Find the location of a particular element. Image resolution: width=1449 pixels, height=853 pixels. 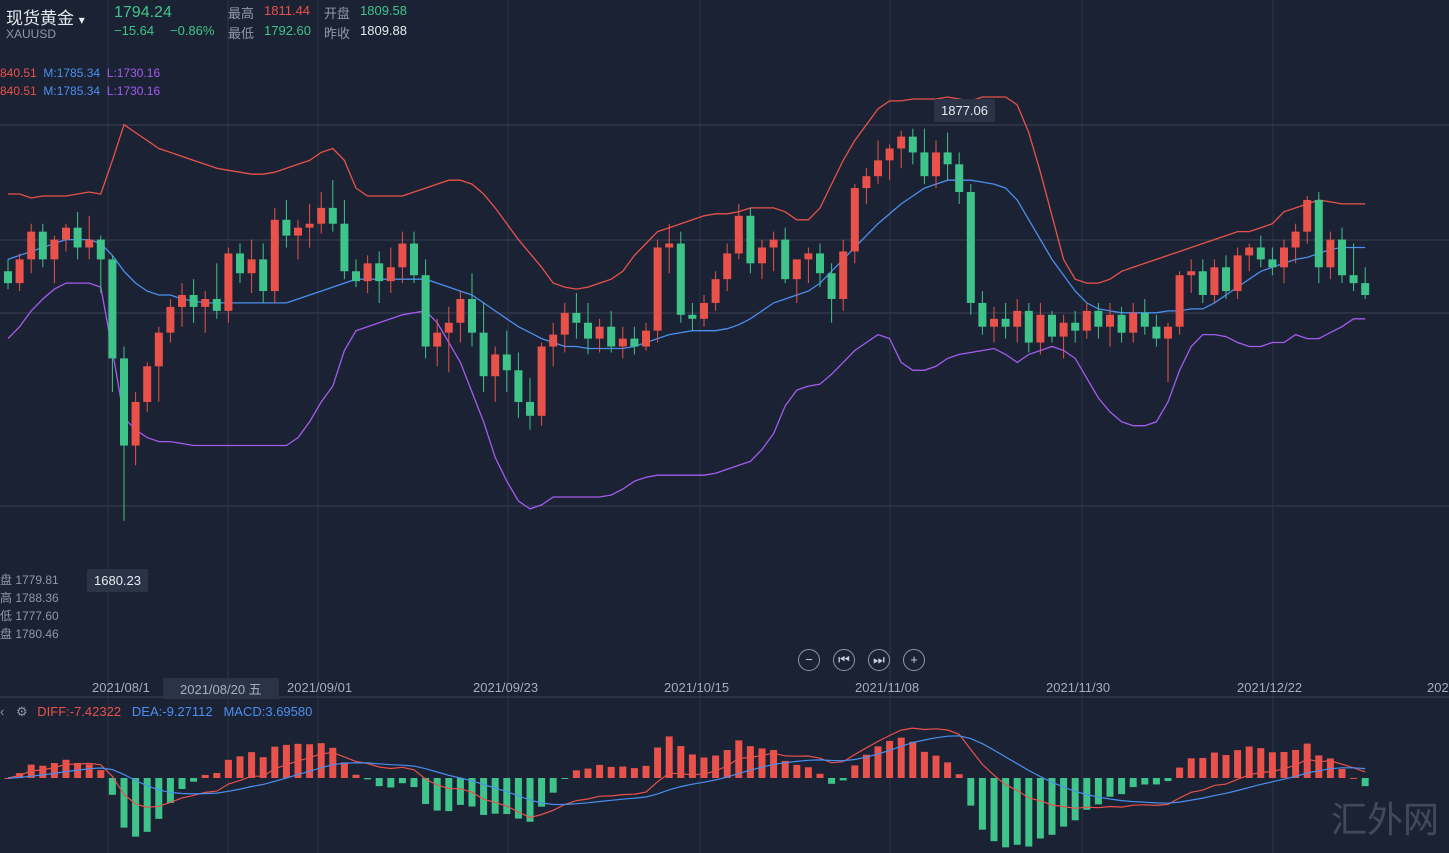

settings-gear-icon: ⚙ is located at coordinates (21, 711).